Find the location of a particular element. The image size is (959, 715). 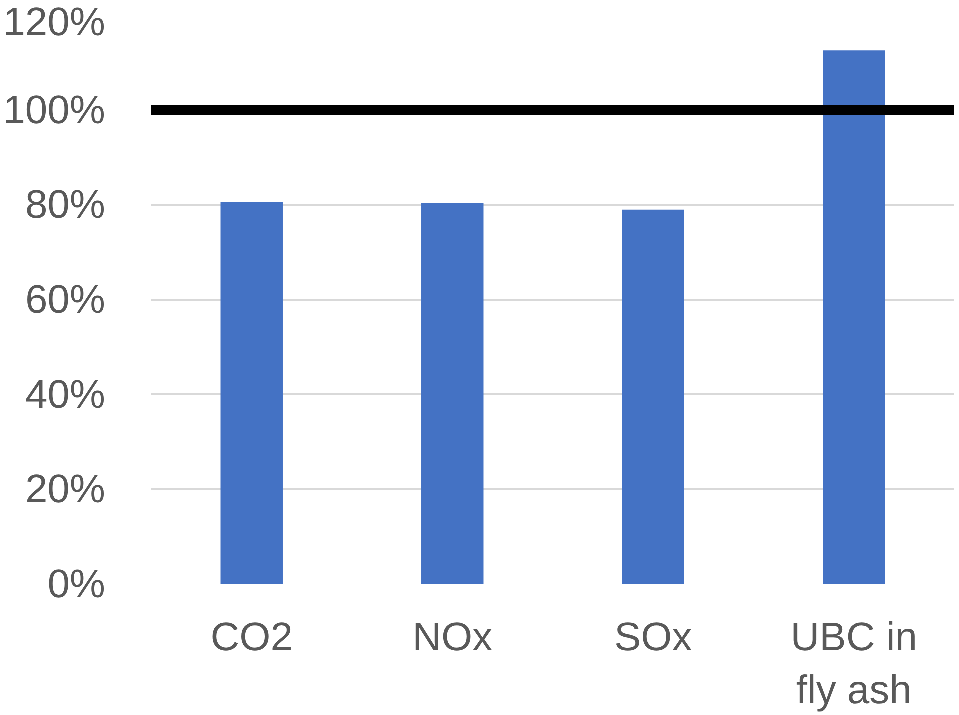

x-tick-label: SOx is located at coordinates (653, 638).